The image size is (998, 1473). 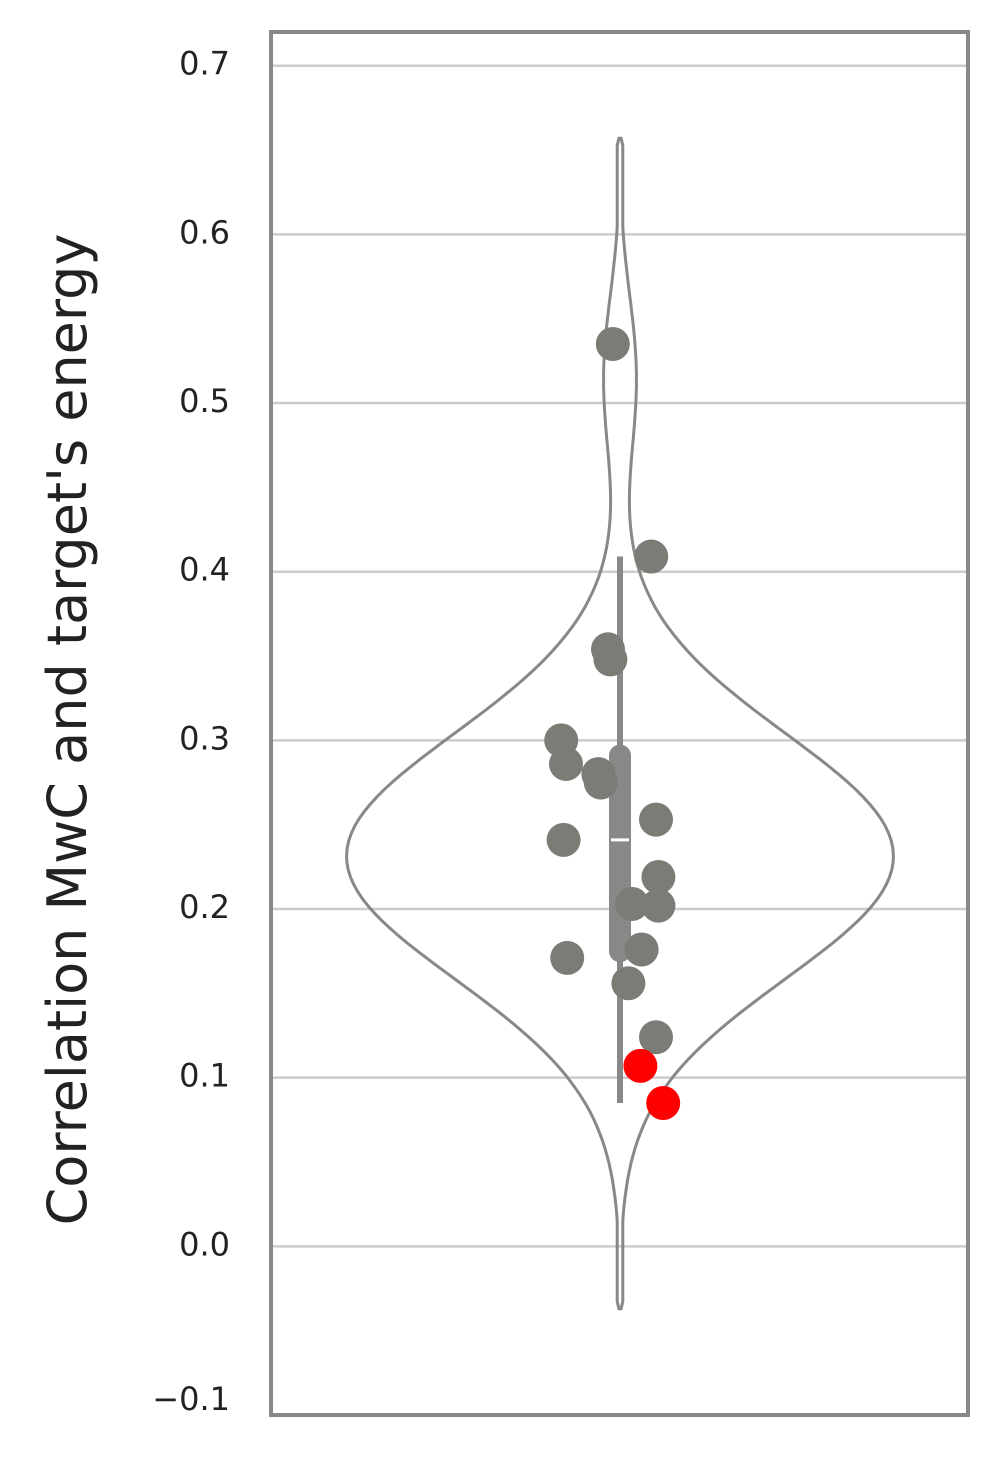 What do you see at coordinates (204, 907) in the screenshot?
I see `y-tick-label: 0.2` at bounding box center [204, 907].